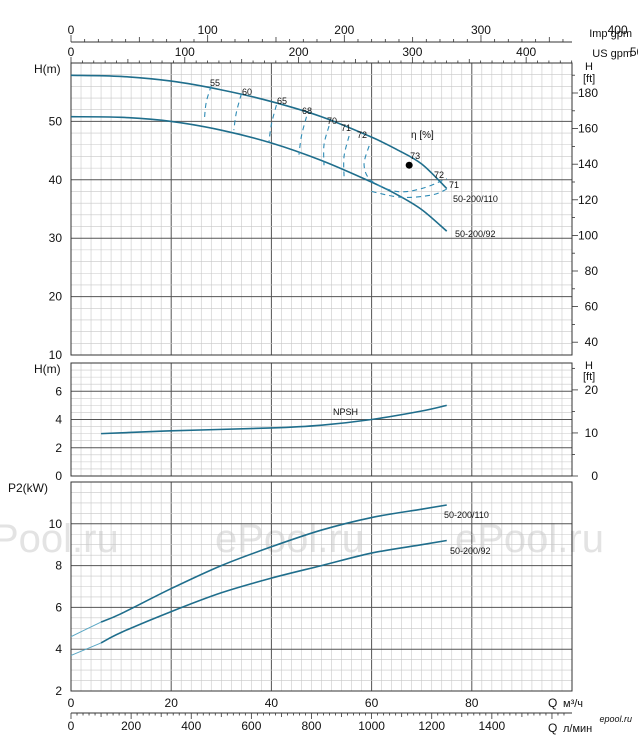 Image resolution: width=638 pixels, height=735 pixels. I want to click on right-tick-label: 100, so click(588, 235).